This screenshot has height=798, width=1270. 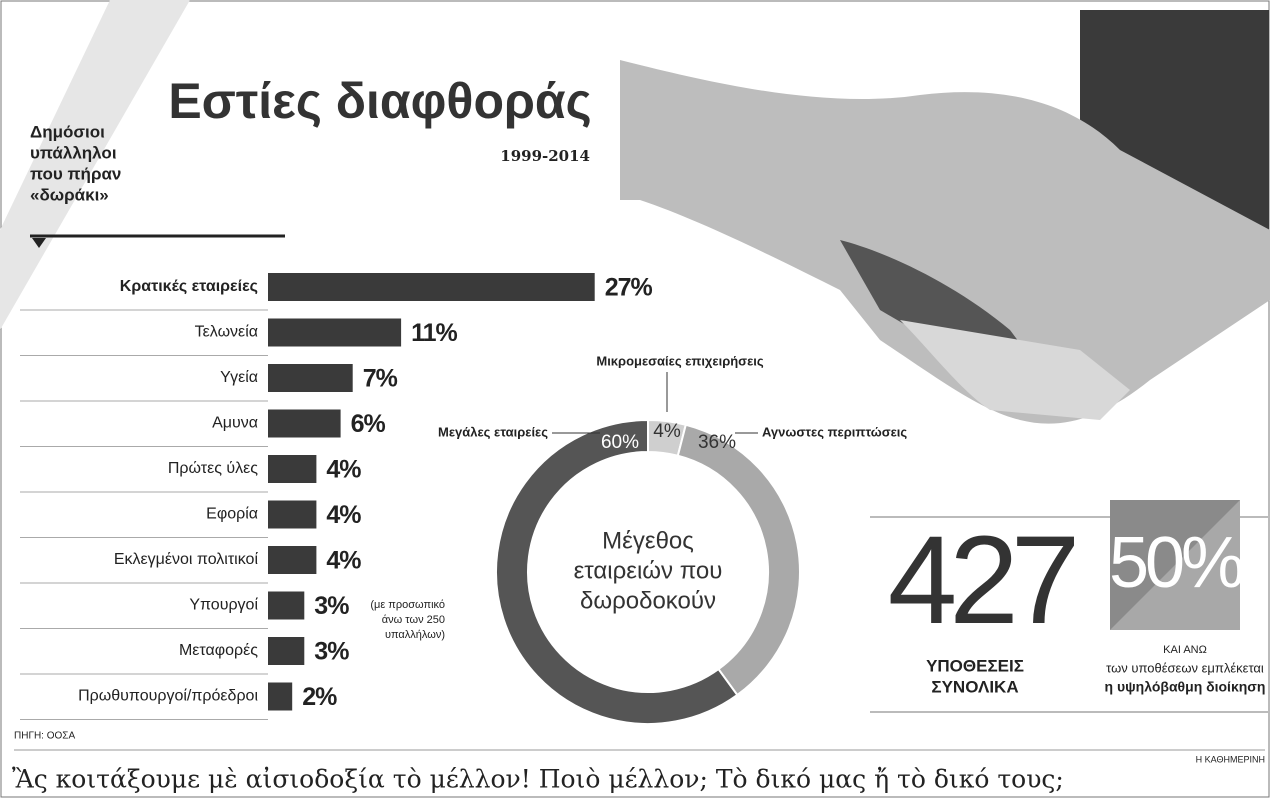 What do you see at coordinates (213, 468) in the screenshot?
I see `category-label: Πρώτες ύλες` at bounding box center [213, 468].